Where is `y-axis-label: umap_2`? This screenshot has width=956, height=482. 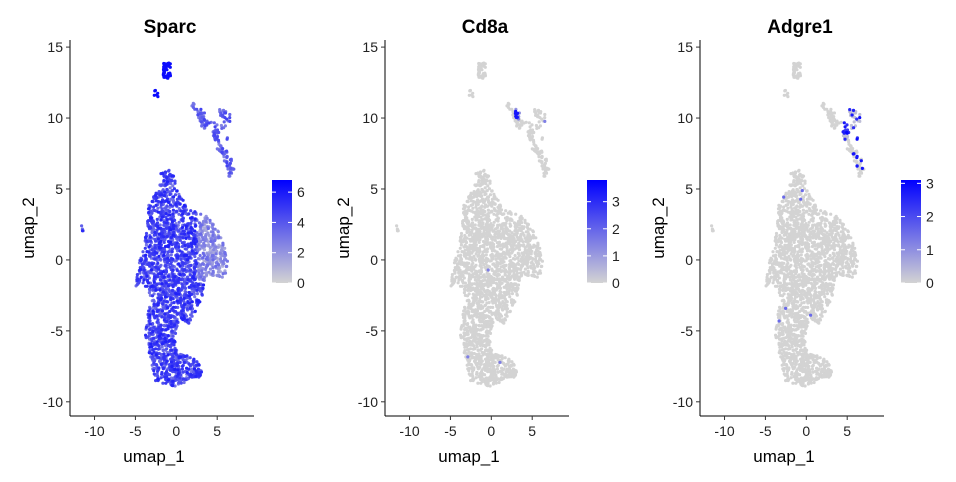 y-axis-label: umap_2 is located at coordinates (343, 227).